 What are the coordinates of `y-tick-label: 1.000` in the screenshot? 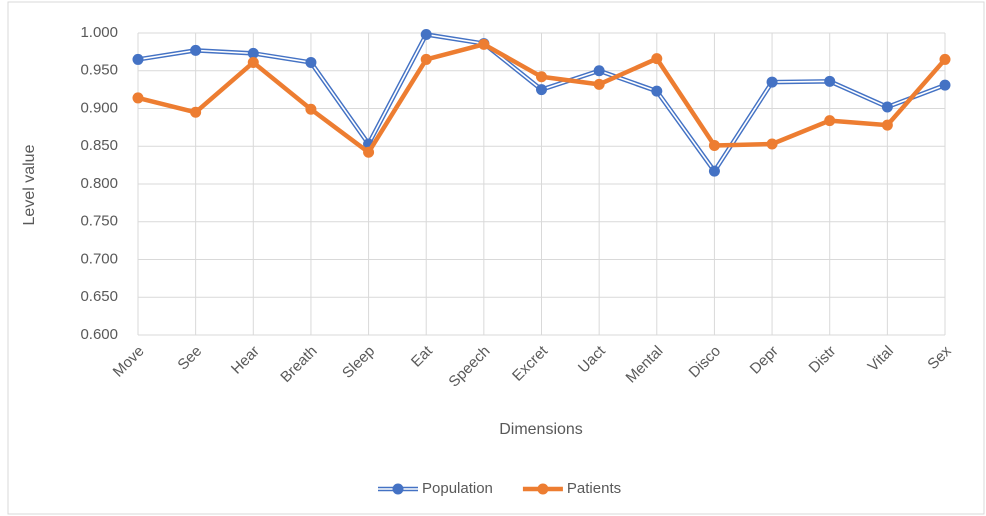 It's located at (99, 32).